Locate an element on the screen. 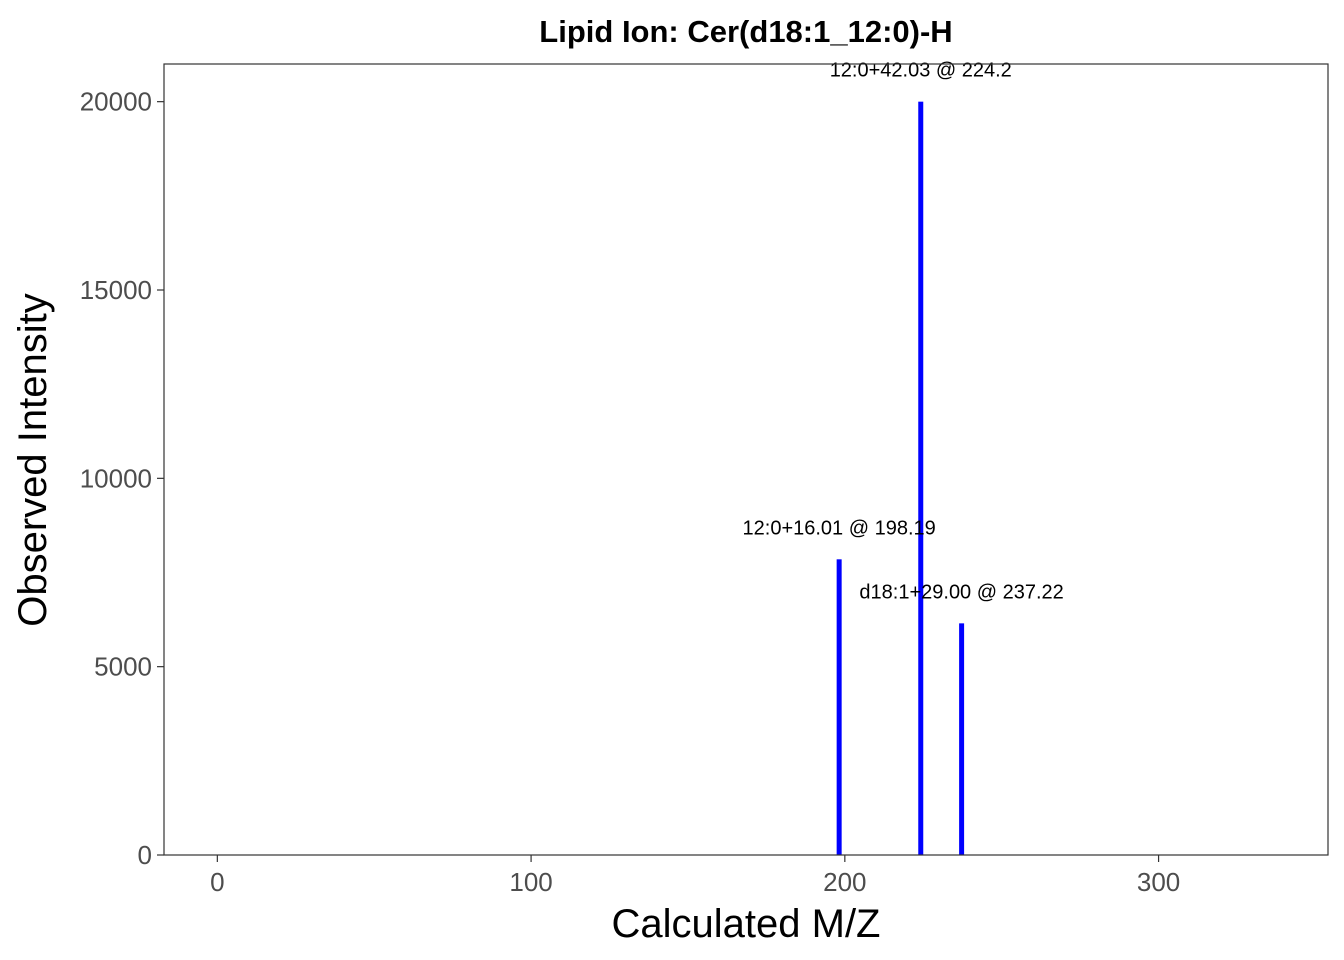 The height and width of the screenshot is (960, 1344). y-axis-title: Observed Intensity is located at coordinates (33, 460).